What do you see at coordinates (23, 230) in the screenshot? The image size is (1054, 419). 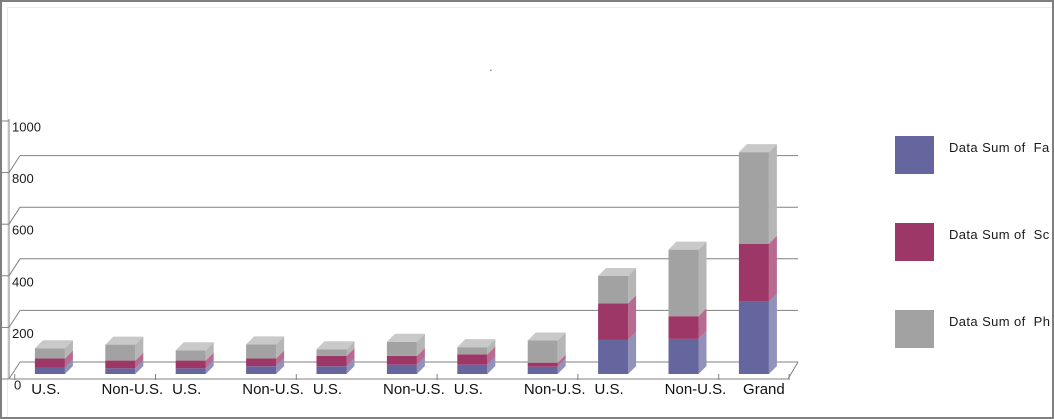 I see `y-tick-label: 600` at bounding box center [23, 230].